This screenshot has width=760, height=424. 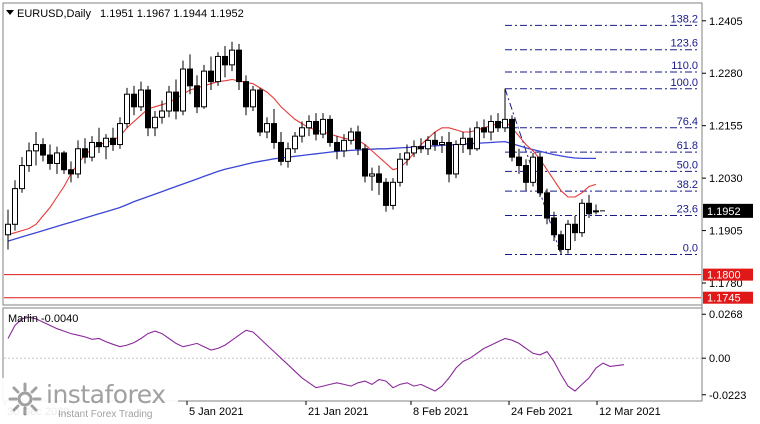 What do you see at coordinates (352, 286) in the screenshot?
I see `level-lines` at bounding box center [352, 286].